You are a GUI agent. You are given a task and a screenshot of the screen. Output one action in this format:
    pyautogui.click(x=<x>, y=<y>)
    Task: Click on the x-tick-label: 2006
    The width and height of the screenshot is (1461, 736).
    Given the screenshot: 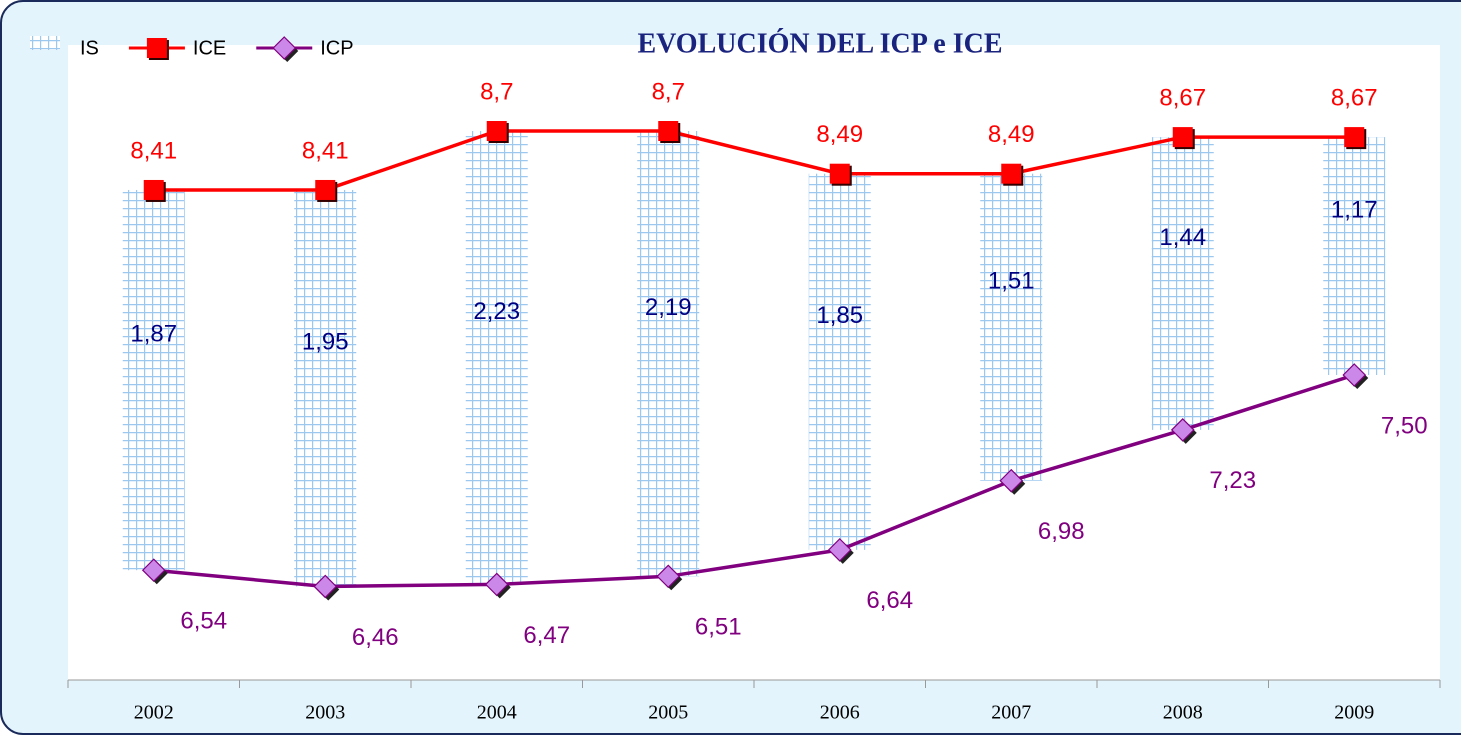 What is the action you would take?
    pyautogui.click(x=840, y=713)
    